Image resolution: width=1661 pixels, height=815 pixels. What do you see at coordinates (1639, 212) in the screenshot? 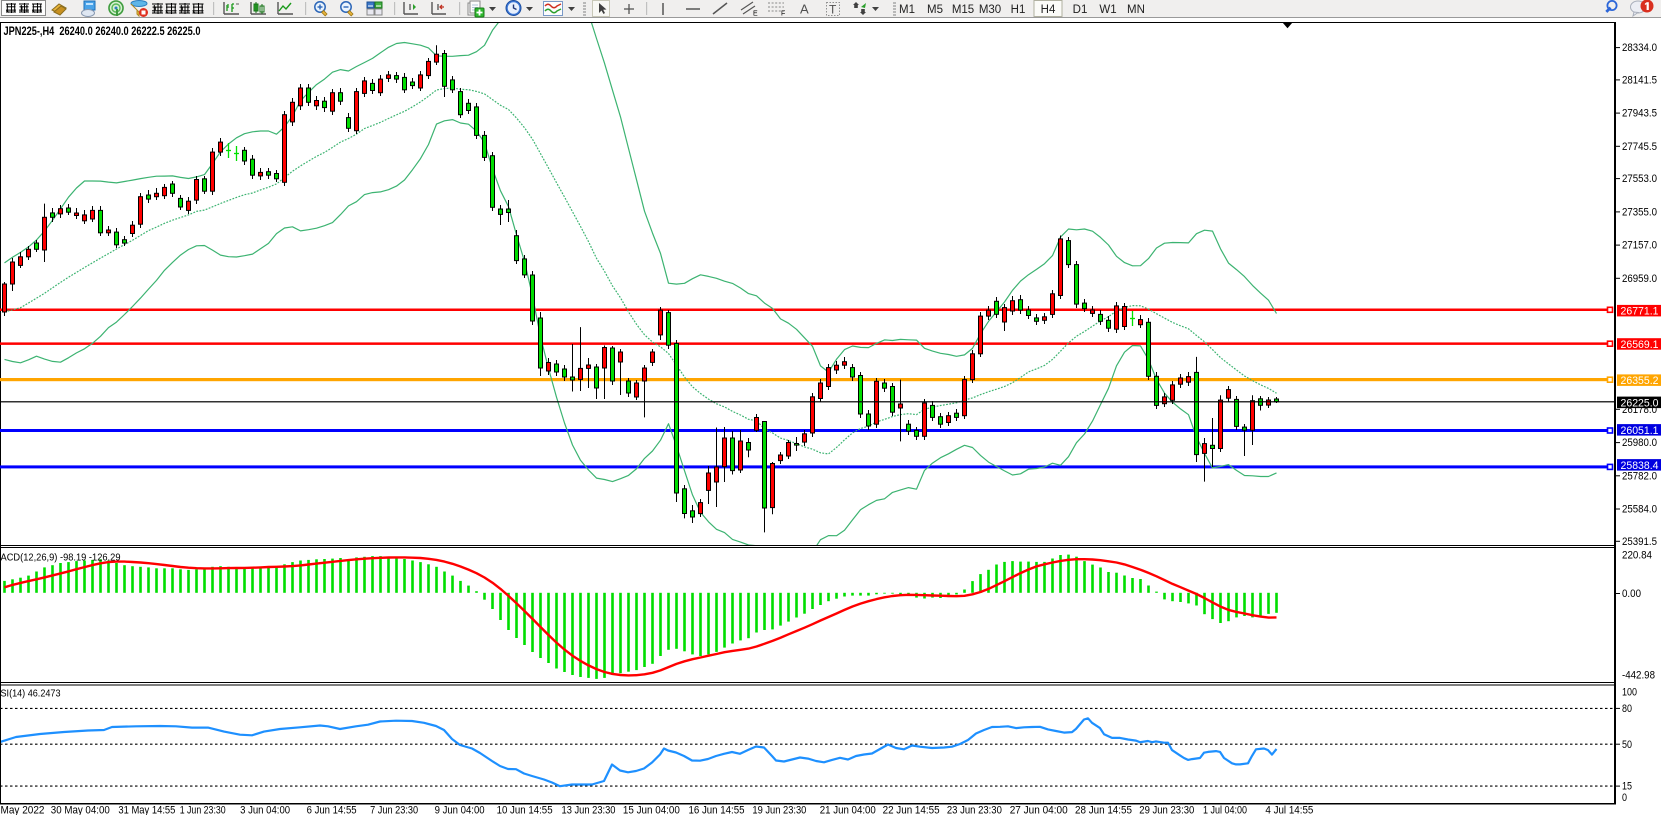
I see `svg-text: 27355.0` at bounding box center [1639, 212].